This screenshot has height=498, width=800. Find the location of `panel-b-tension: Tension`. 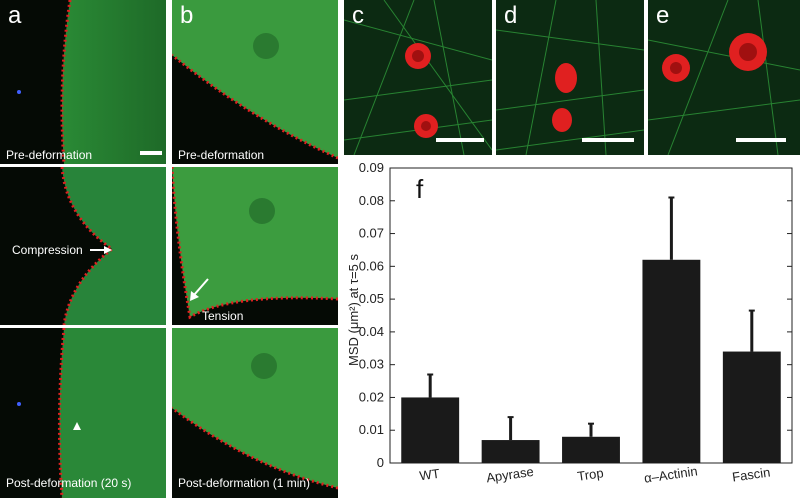

panel-b-tension: Tension is located at coordinates (255, 246).